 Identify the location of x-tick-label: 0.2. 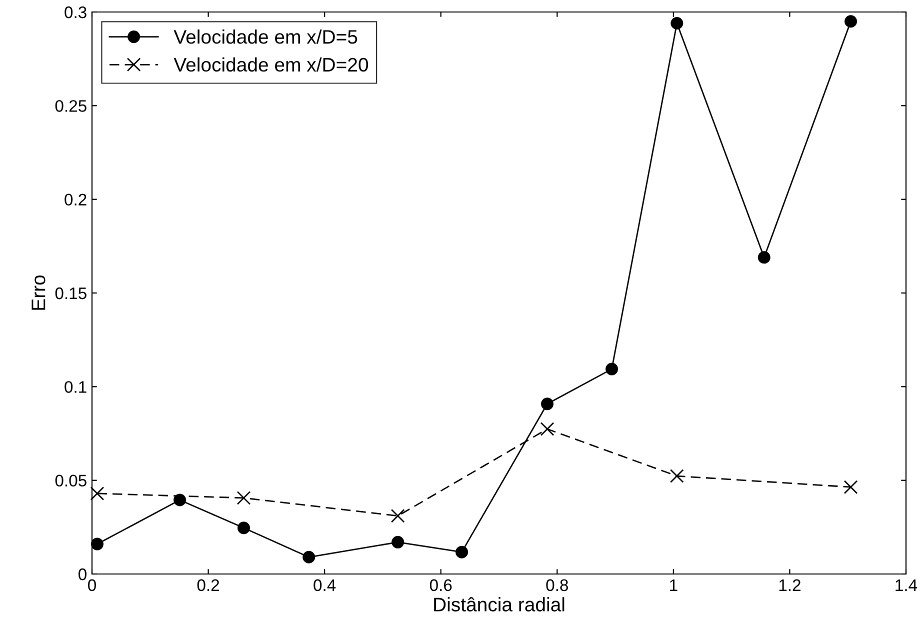
(208, 585).